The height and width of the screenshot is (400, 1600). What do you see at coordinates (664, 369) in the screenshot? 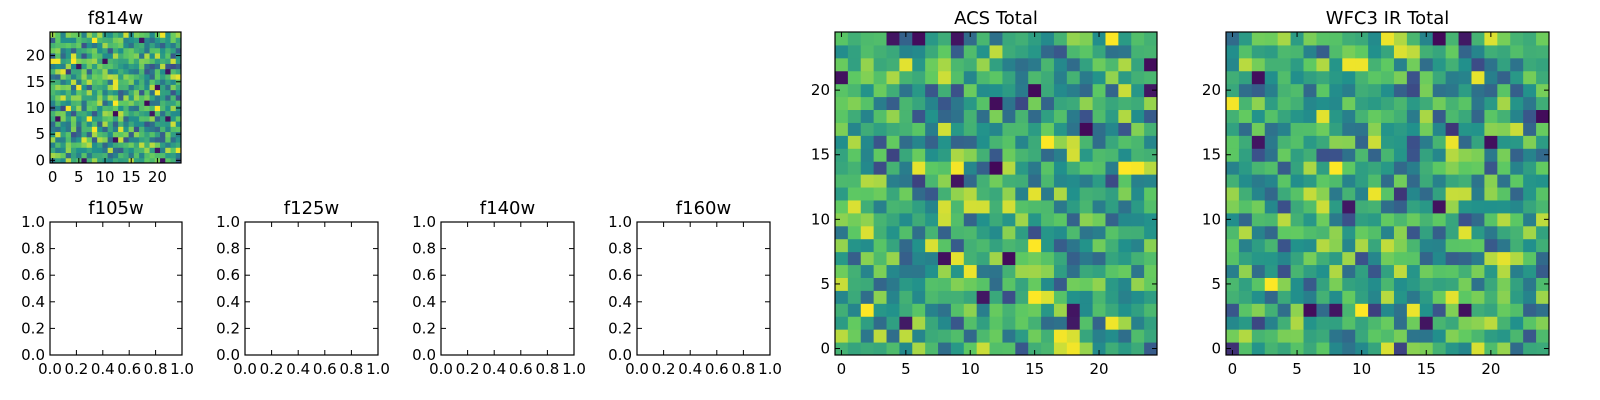
I see `x-tick-label: 0.2` at bounding box center [664, 369].